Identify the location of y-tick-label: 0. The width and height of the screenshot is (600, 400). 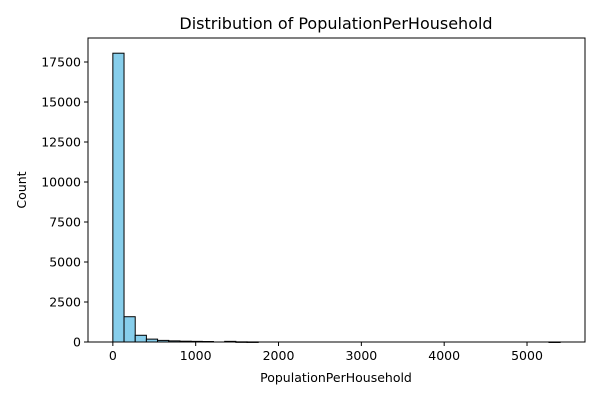
(77, 342).